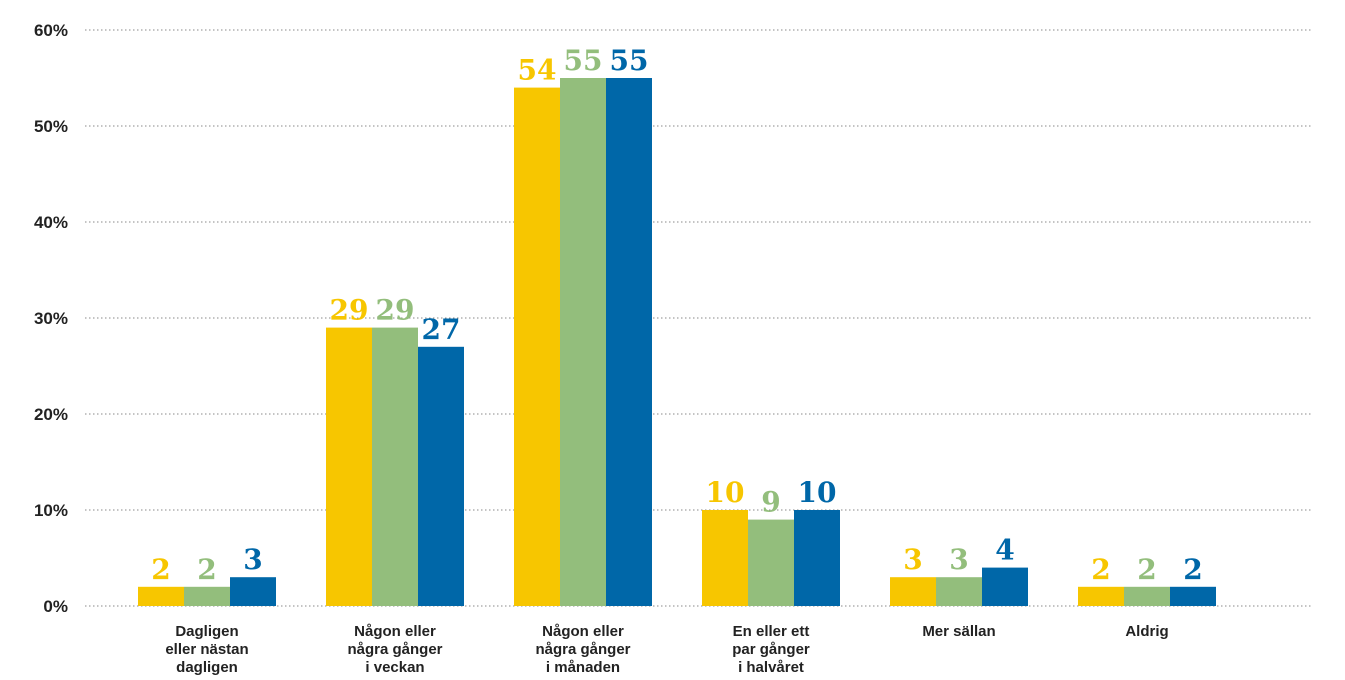 The image size is (1345, 680). What do you see at coordinates (771, 649) in the screenshot?
I see `x-category-label: par gånger` at bounding box center [771, 649].